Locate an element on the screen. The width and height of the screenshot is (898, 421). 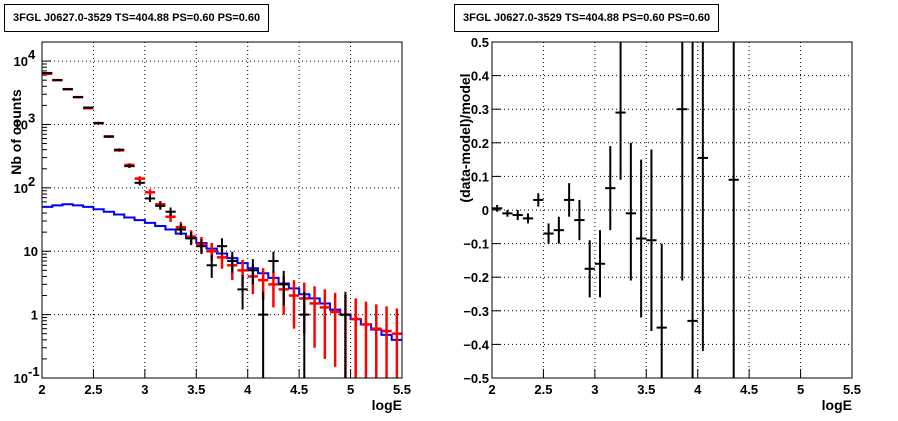
residual-y-axis-title: (data-model)/model is located at coordinates (465, 137).